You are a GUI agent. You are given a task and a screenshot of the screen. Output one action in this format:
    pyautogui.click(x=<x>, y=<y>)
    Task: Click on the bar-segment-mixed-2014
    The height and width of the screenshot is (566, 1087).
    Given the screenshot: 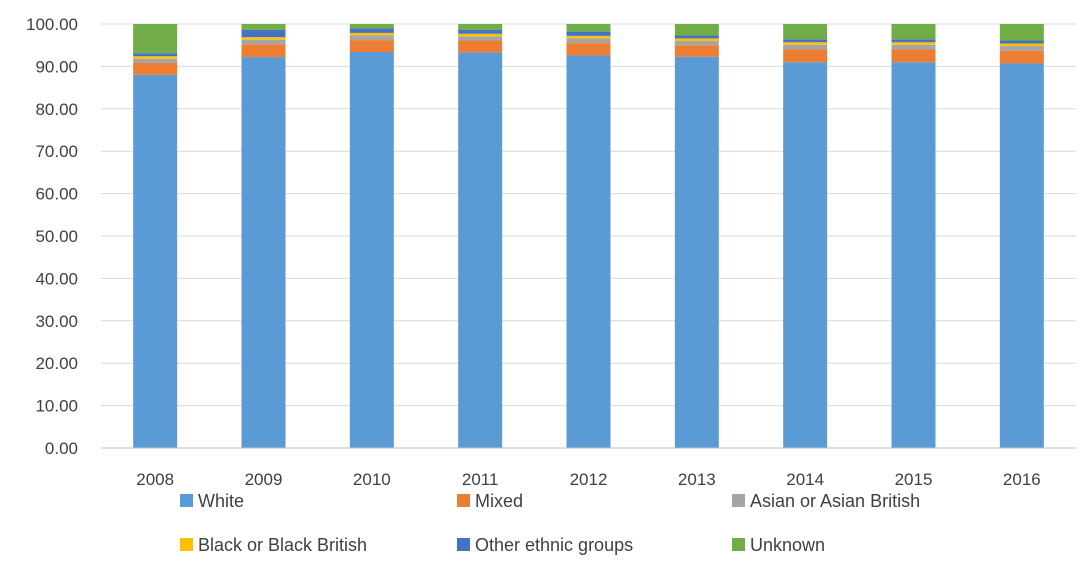 What is the action you would take?
    pyautogui.click(x=805, y=56)
    